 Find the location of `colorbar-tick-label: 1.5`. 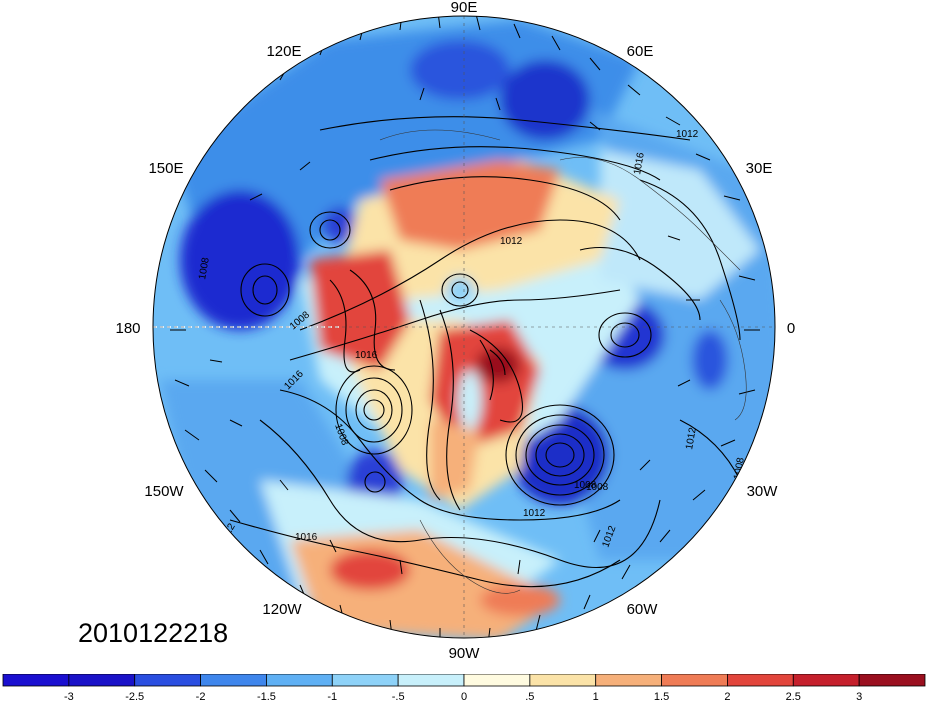

colorbar-tick-label: 1.5 is located at coordinates (661, 696).